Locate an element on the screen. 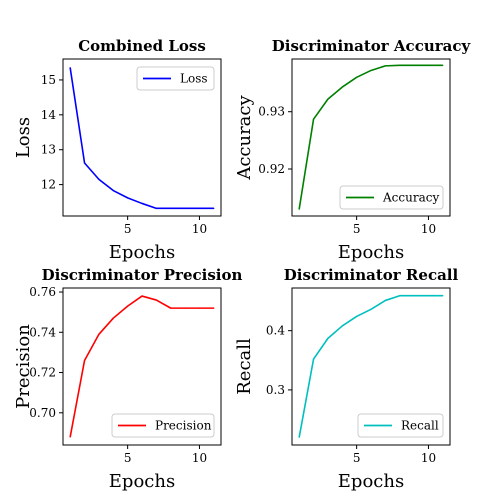 This screenshot has width=500, height=500. y-tick-label: 0.3 is located at coordinates (275, 390).